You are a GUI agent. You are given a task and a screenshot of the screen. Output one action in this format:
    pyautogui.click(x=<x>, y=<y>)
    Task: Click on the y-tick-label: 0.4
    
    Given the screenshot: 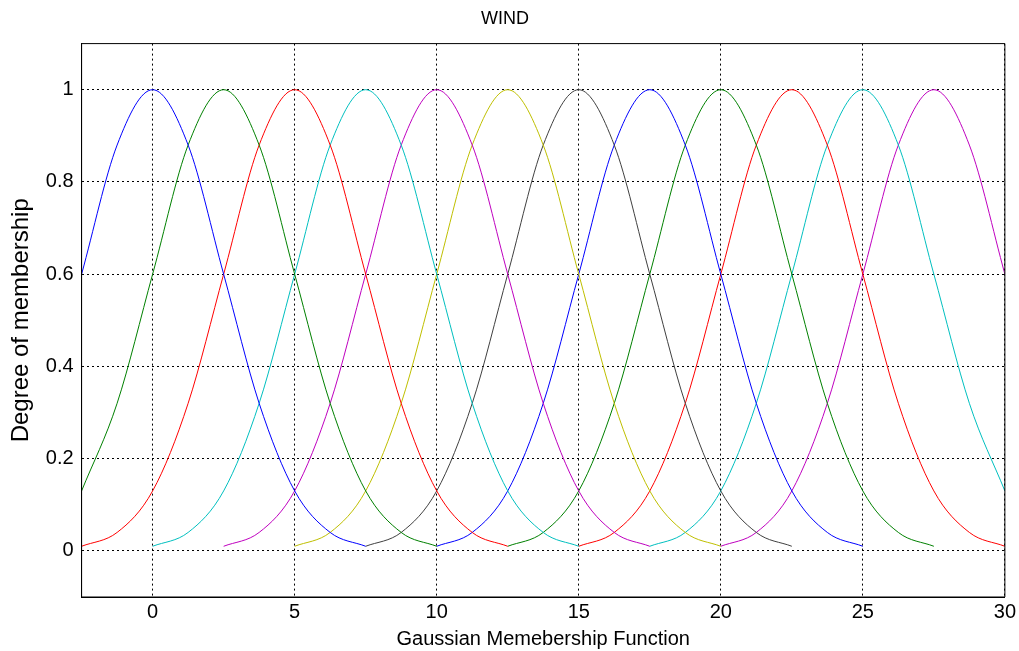 What is the action you would take?
    pyautogui.click(x=59, y=364)
    